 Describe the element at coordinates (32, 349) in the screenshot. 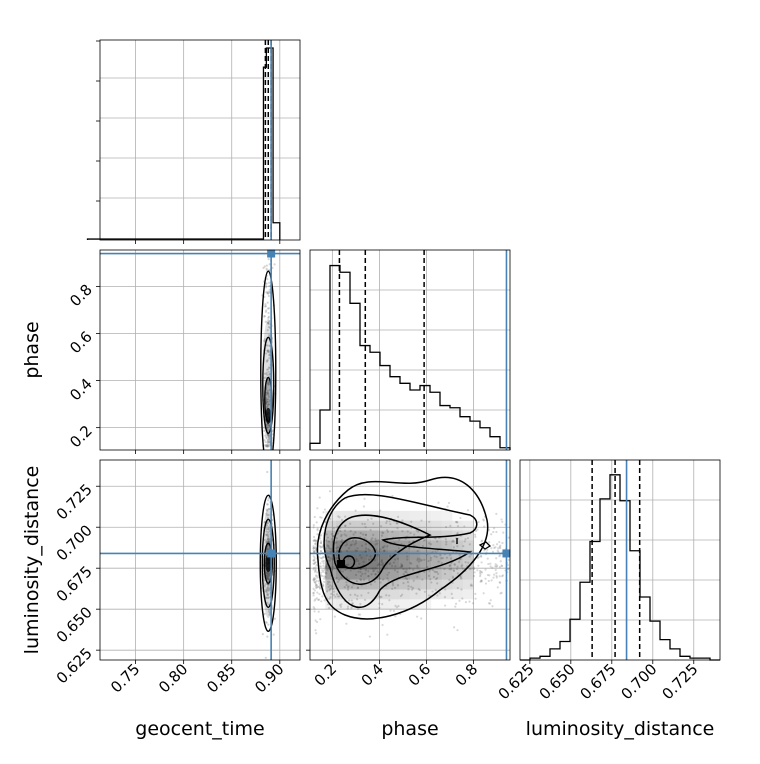

I see `ylabel-phase: phase` at that location.